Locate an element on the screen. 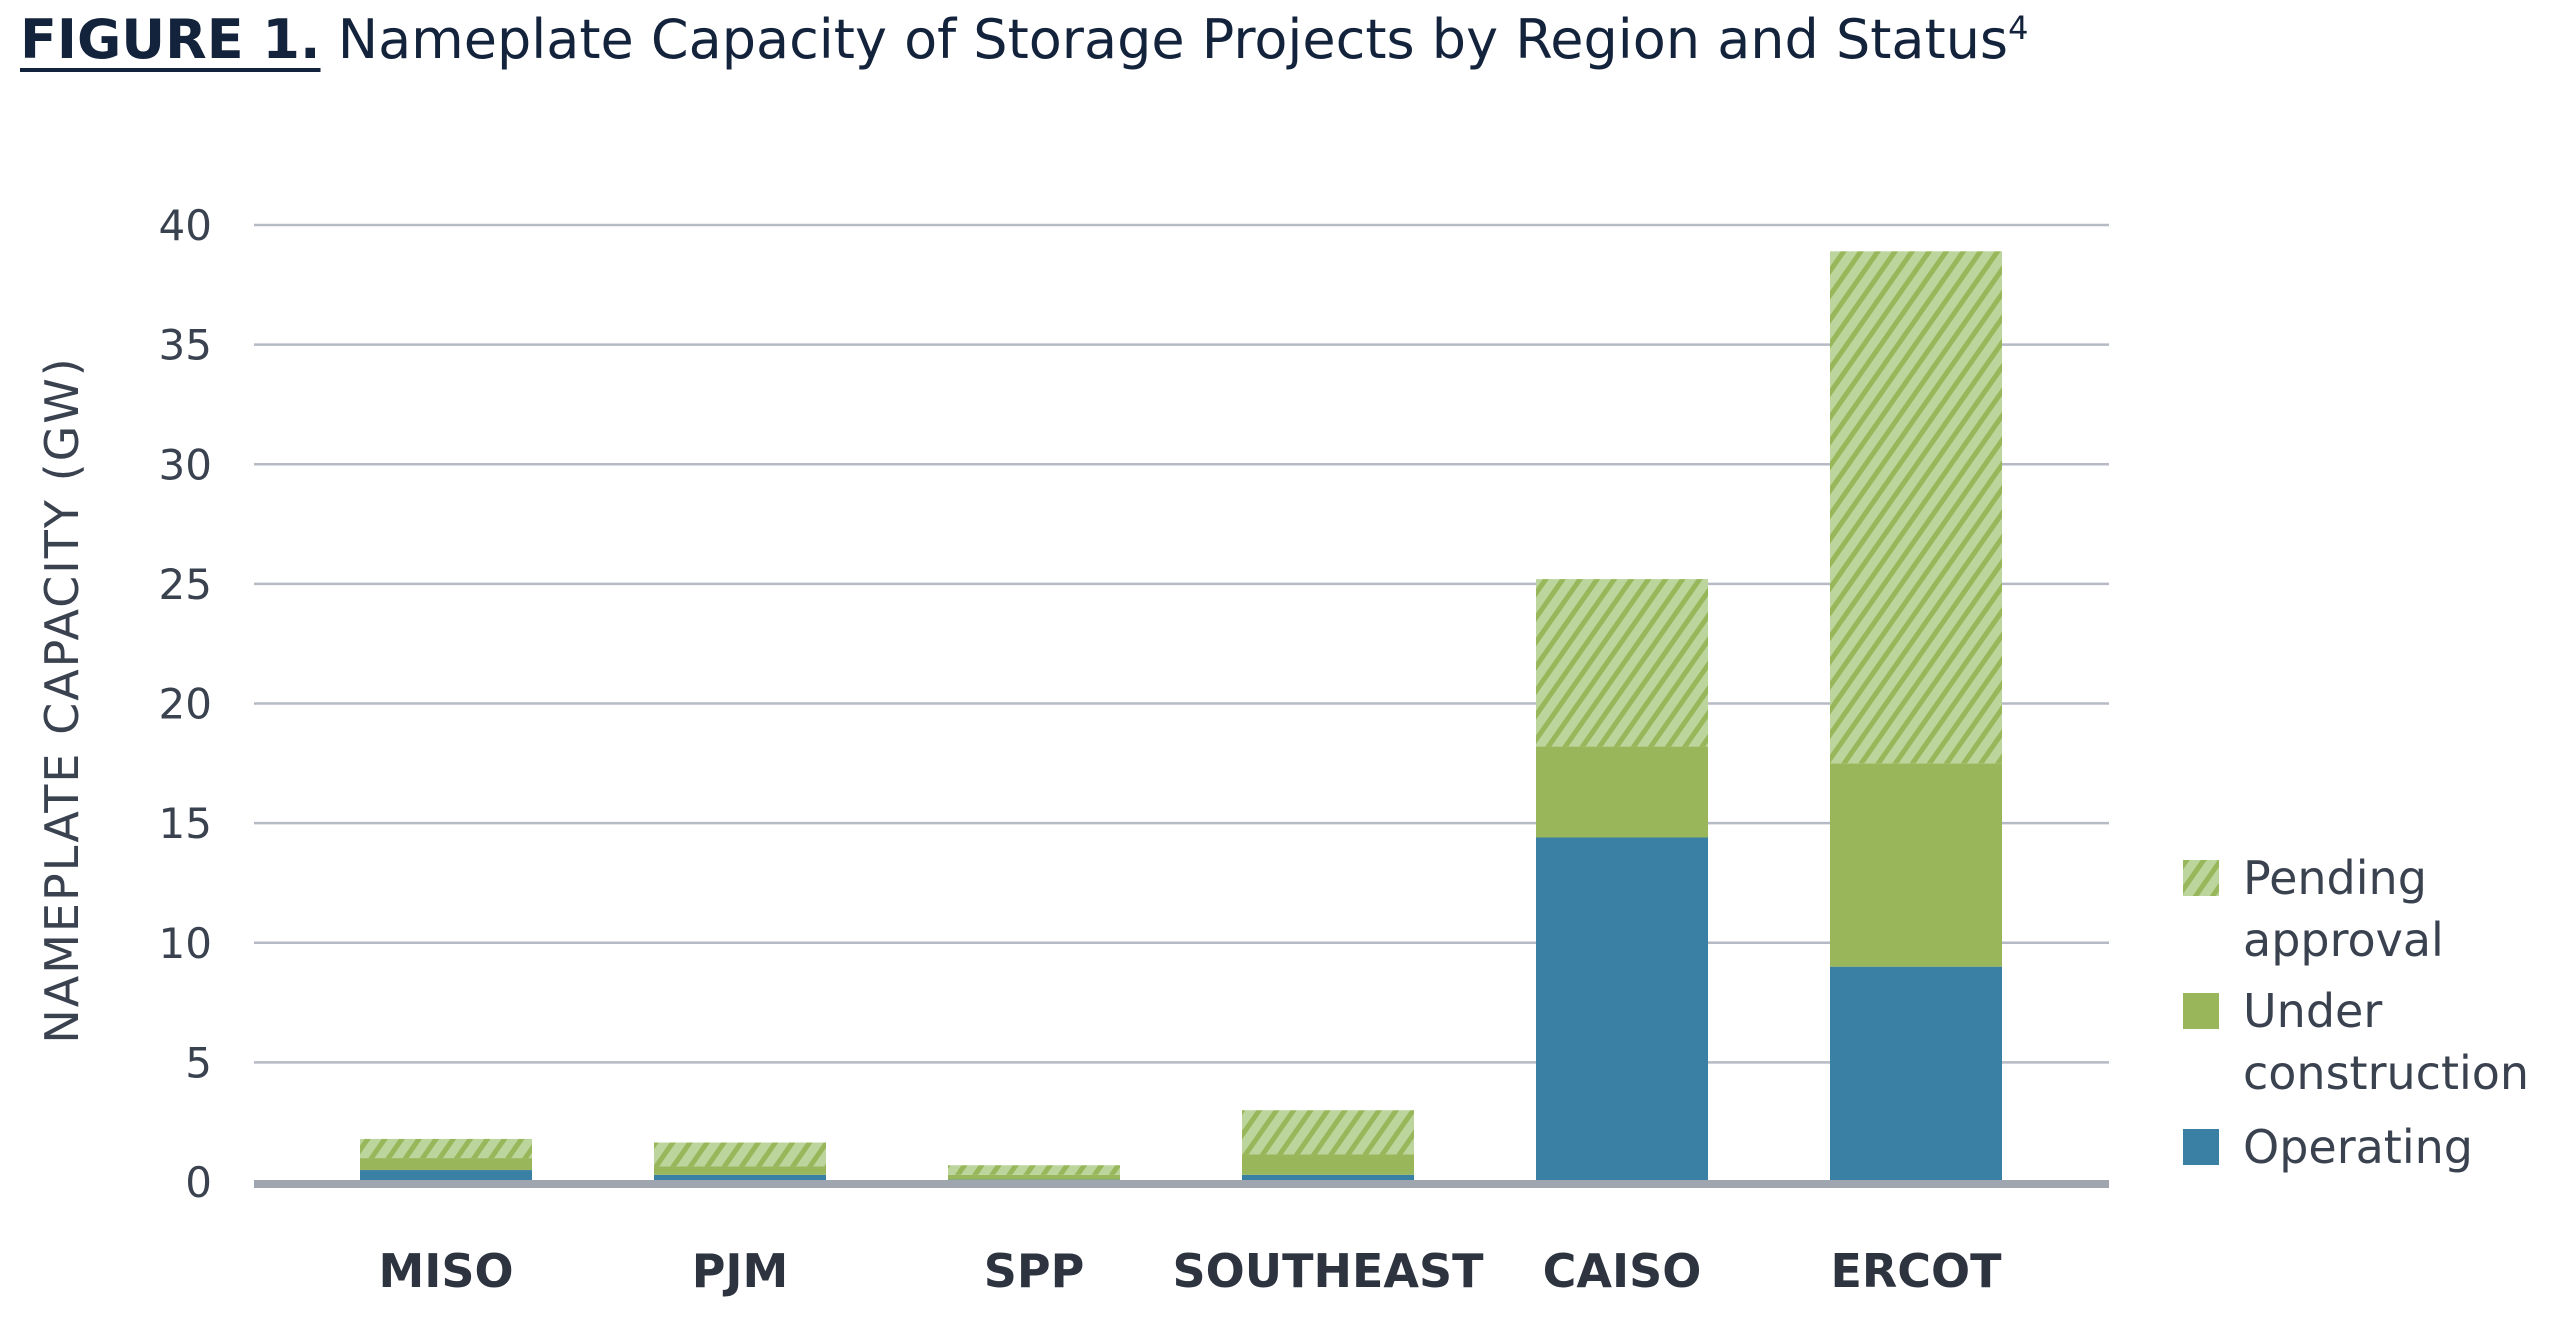 This screenshot has height=1323, width=2560. x-tick-label: PJM is located at coordinates (740, 1271).